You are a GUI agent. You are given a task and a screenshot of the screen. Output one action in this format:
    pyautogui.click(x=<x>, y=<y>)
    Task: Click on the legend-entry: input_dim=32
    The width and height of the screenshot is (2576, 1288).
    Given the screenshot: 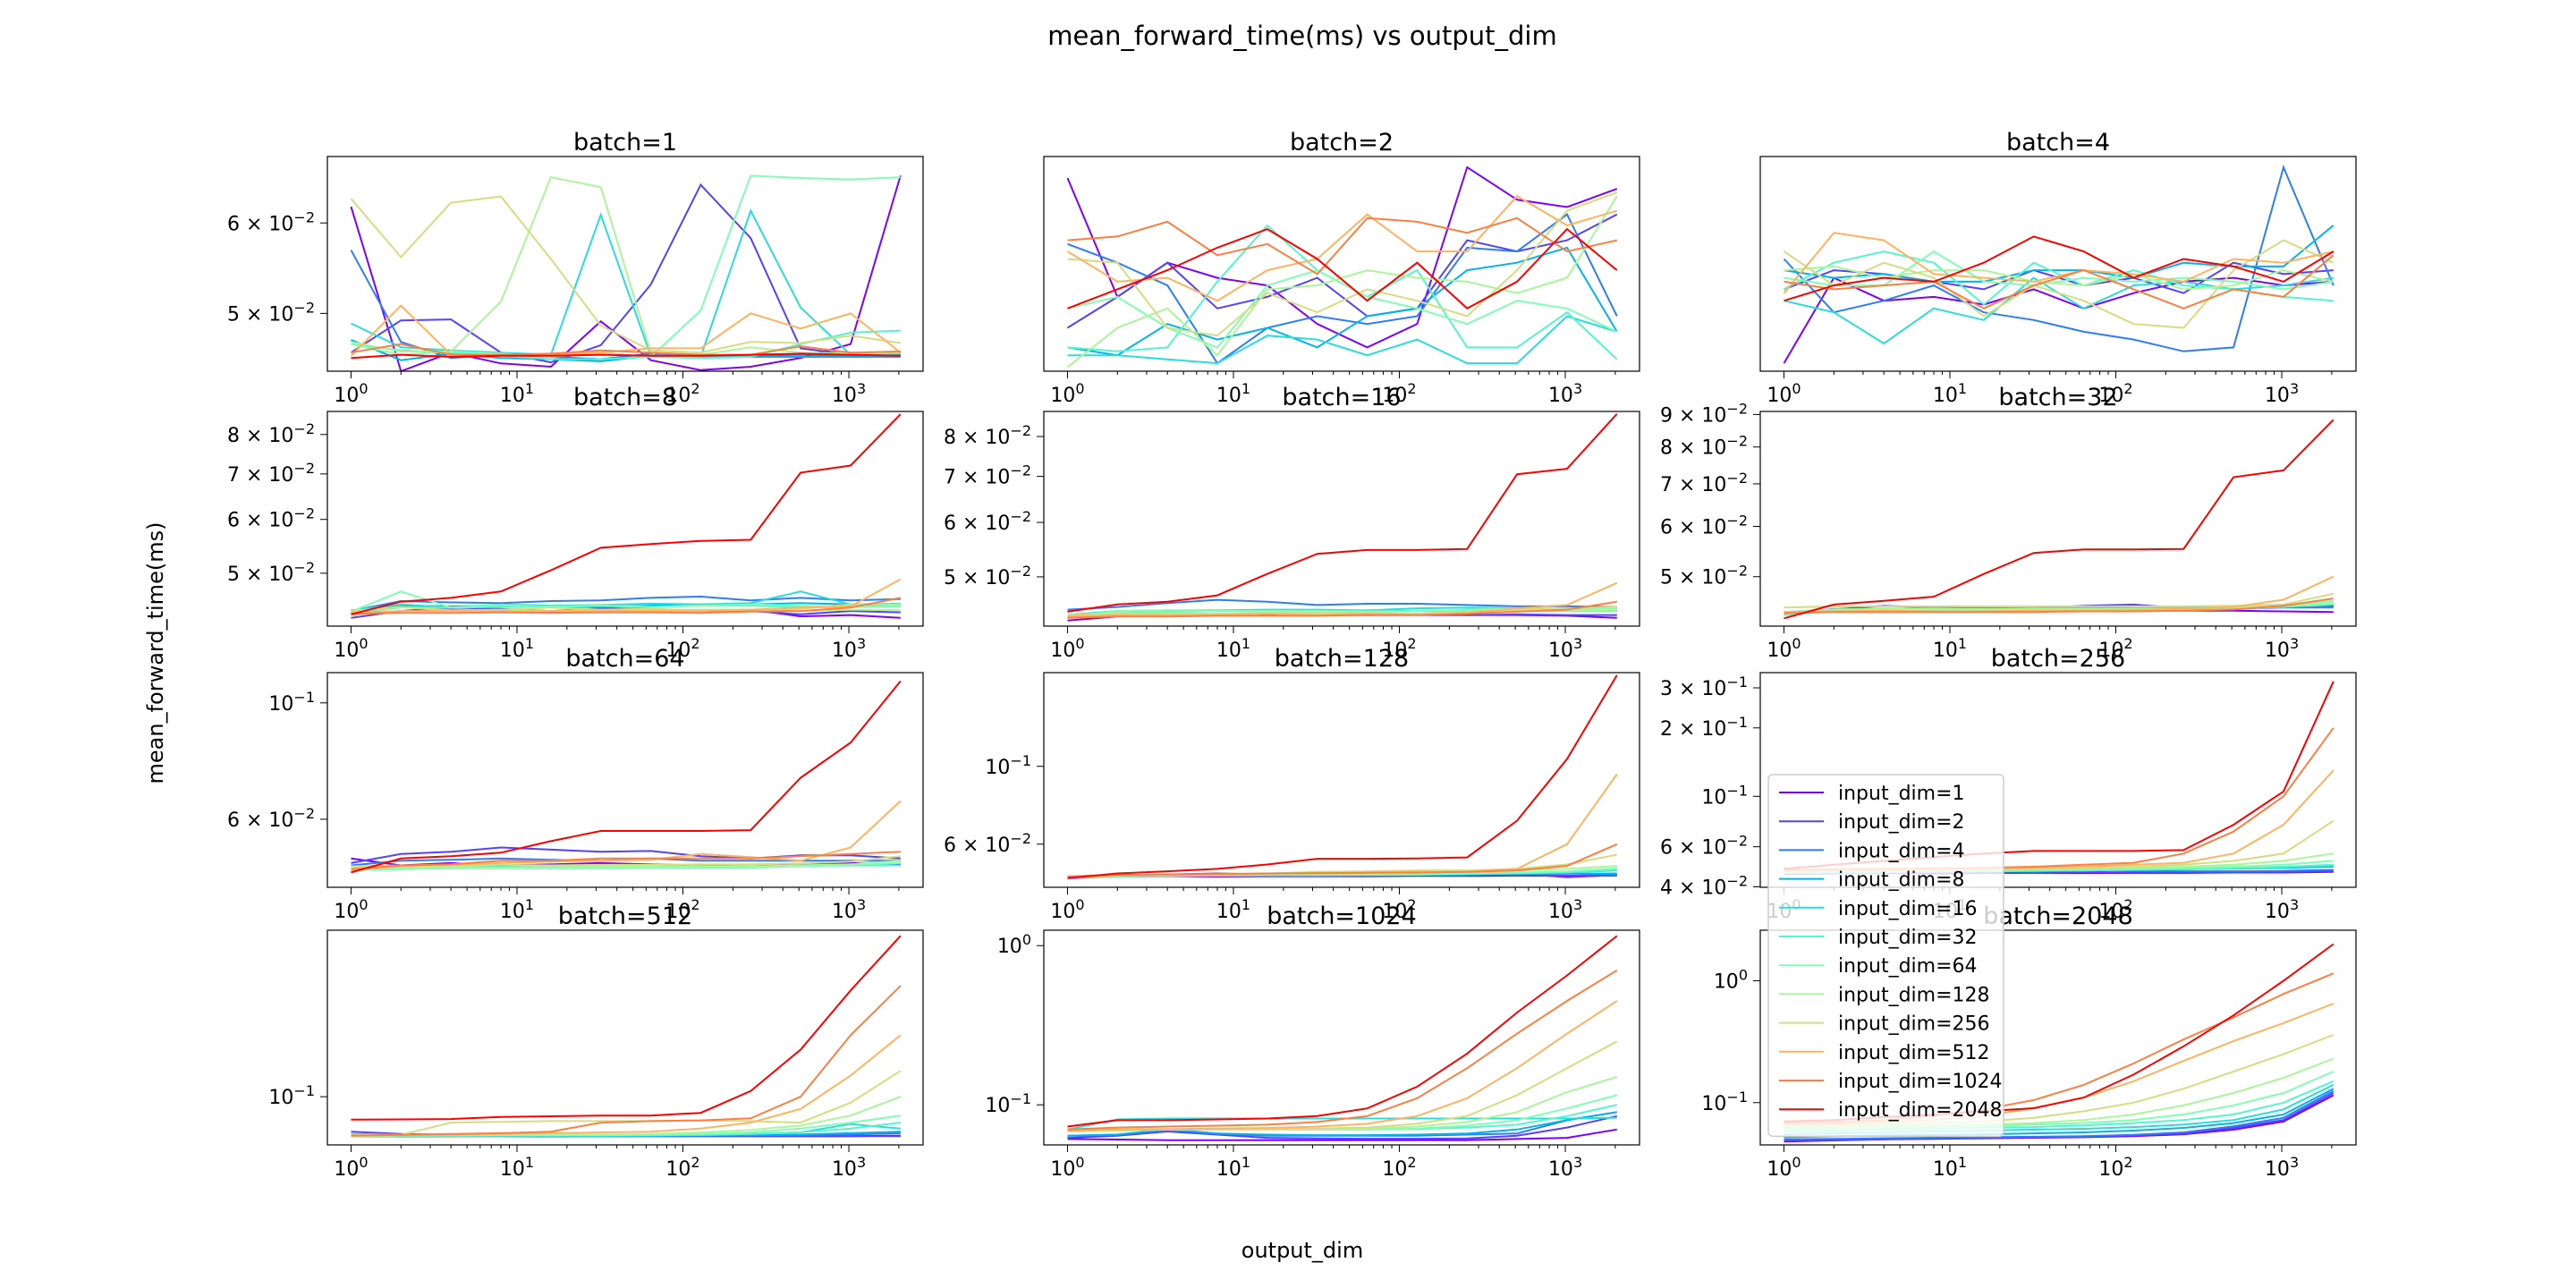 What is the action you would take?
    pyautogui.click(x=1908, y=938)
    